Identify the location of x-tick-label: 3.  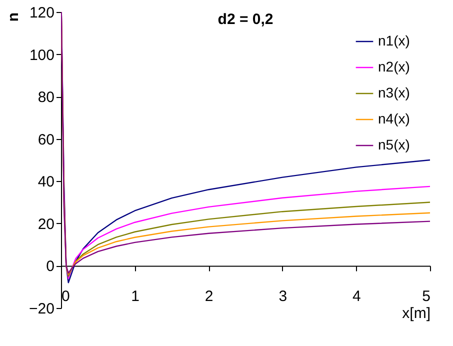
(283, 297).